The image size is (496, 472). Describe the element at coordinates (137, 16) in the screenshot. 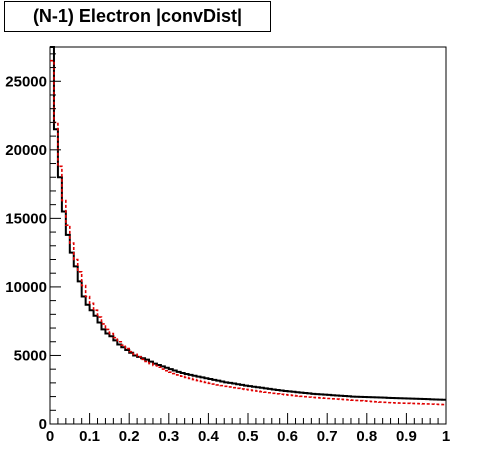

I see `chart-title: (N-1) Electron |convDist|` at that location.